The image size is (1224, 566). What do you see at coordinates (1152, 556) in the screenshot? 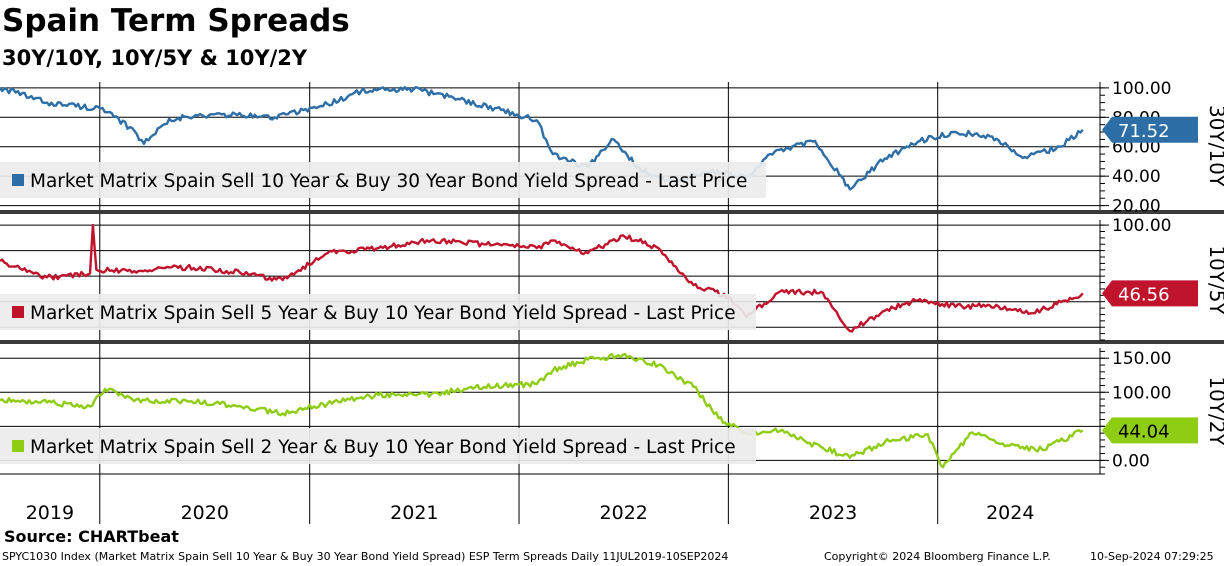
I see `footer-timestamp: 10-Sep-2024 07:29:25` at bounding box center [1152, 556].